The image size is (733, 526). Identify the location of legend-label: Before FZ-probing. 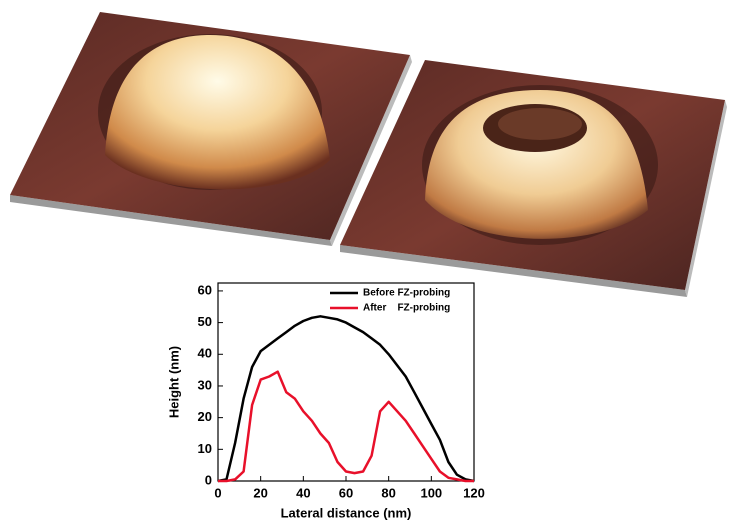
(406, 293).